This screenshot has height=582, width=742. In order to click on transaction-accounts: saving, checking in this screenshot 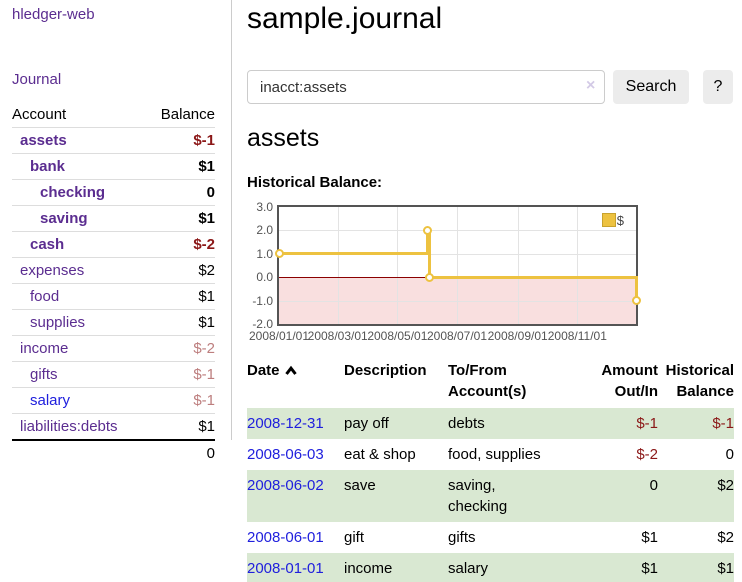, I will do `click(478, 496)`.